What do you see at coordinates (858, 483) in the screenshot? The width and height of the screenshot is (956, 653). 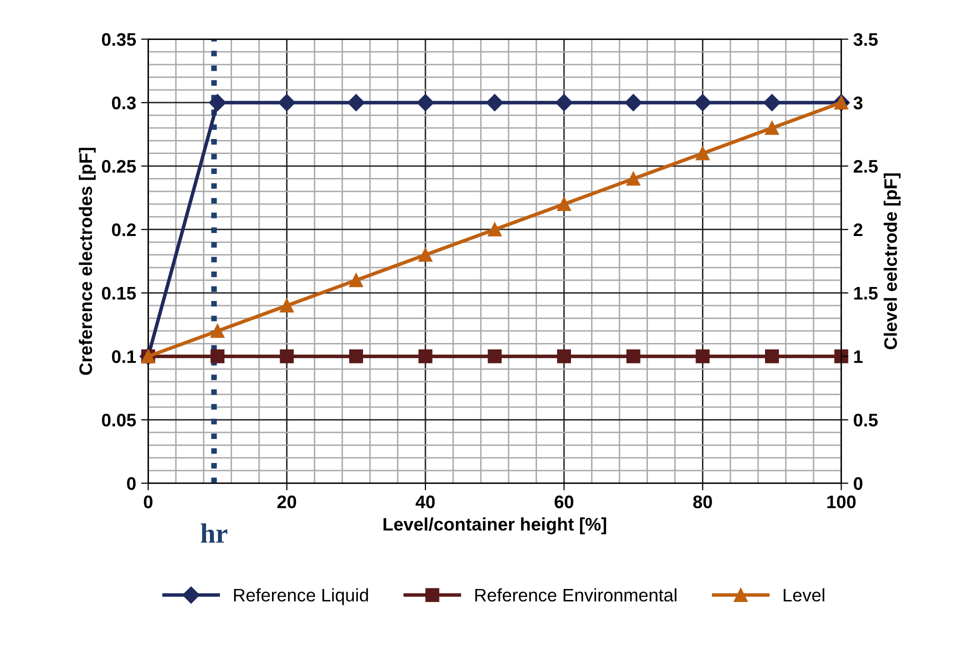 I see `y2-tick-label: 0` at bounding box center [858, 483].